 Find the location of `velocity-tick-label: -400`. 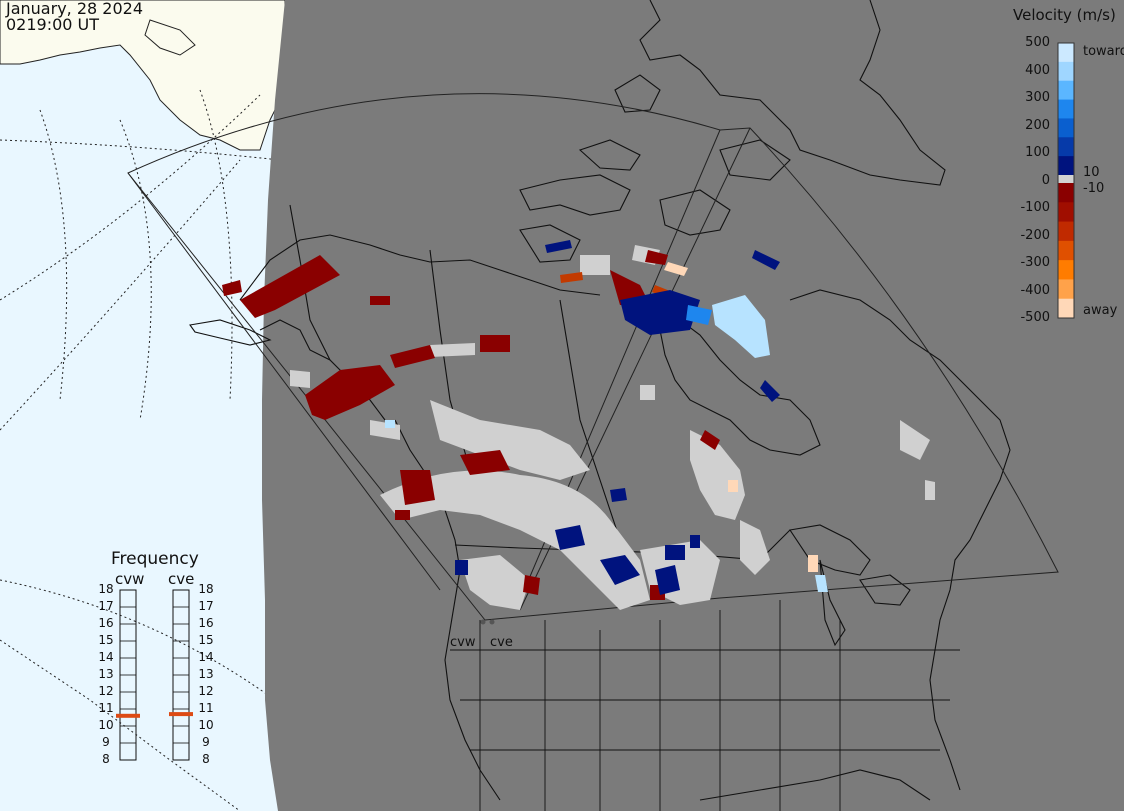

velocity-tick-label: -400 is located at coordinates (1035, 290).